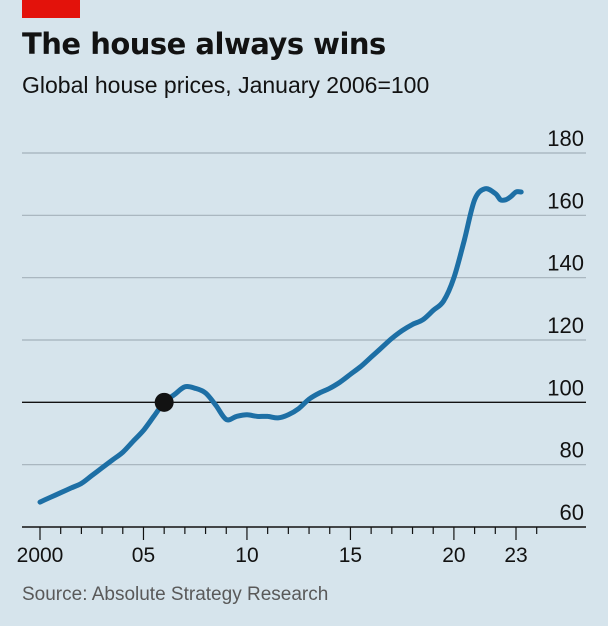  What do you see at coordinates (350, 555) in the screenshot?
I see `x-tick-label-15: 15` at bounding box center [350, 555].